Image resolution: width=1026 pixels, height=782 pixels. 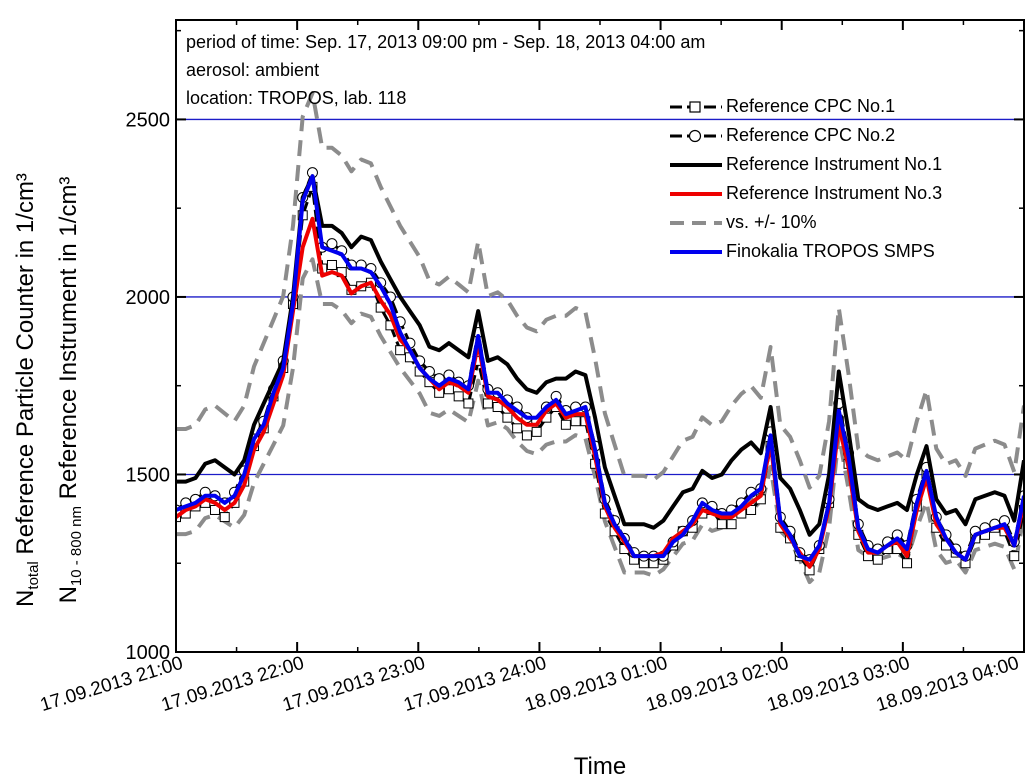 What do you see at coordinates (696, 164) in the screenshot?
I see `legend-swatch-instrument1` at bounding box center [696, 164].